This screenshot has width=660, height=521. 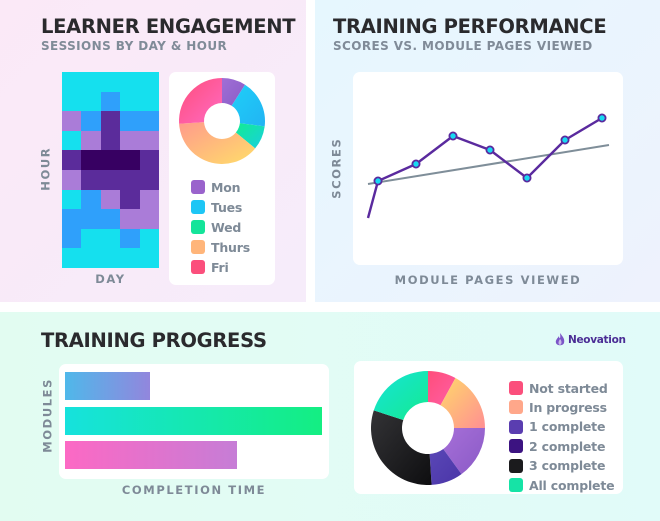 I want to click on legend-label: Not started, so click(x=568, y=388).